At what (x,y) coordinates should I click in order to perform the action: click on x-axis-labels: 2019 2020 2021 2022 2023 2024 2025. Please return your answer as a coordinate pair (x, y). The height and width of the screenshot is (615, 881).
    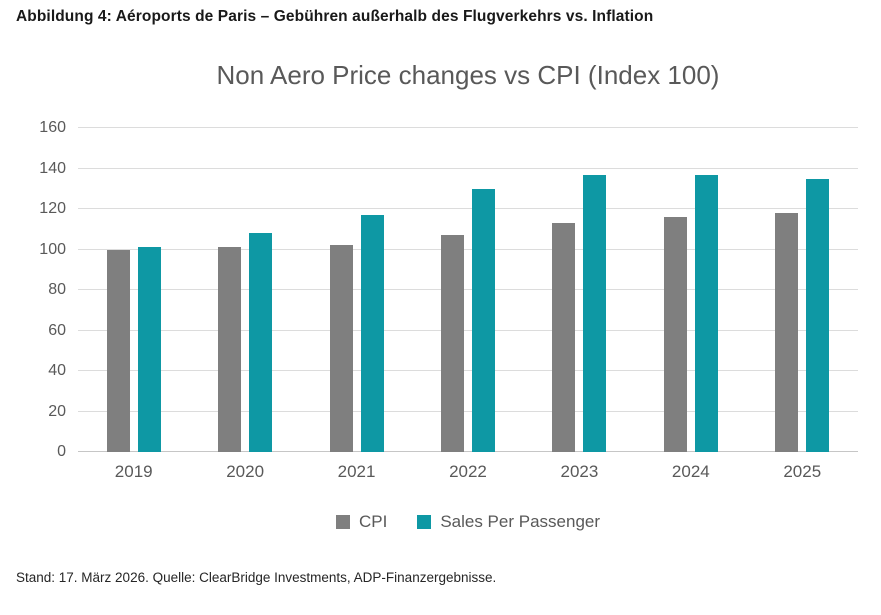
    Looking at the image, I should click on (468, 472).